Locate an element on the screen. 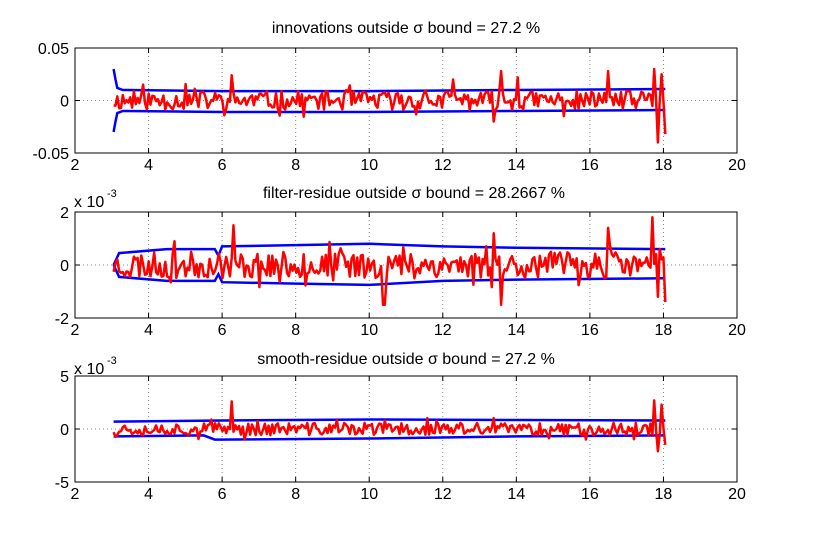 The height and width of the screenshot is (554, 831). y-tick-label: -2 is located at coordinates (62, 319).